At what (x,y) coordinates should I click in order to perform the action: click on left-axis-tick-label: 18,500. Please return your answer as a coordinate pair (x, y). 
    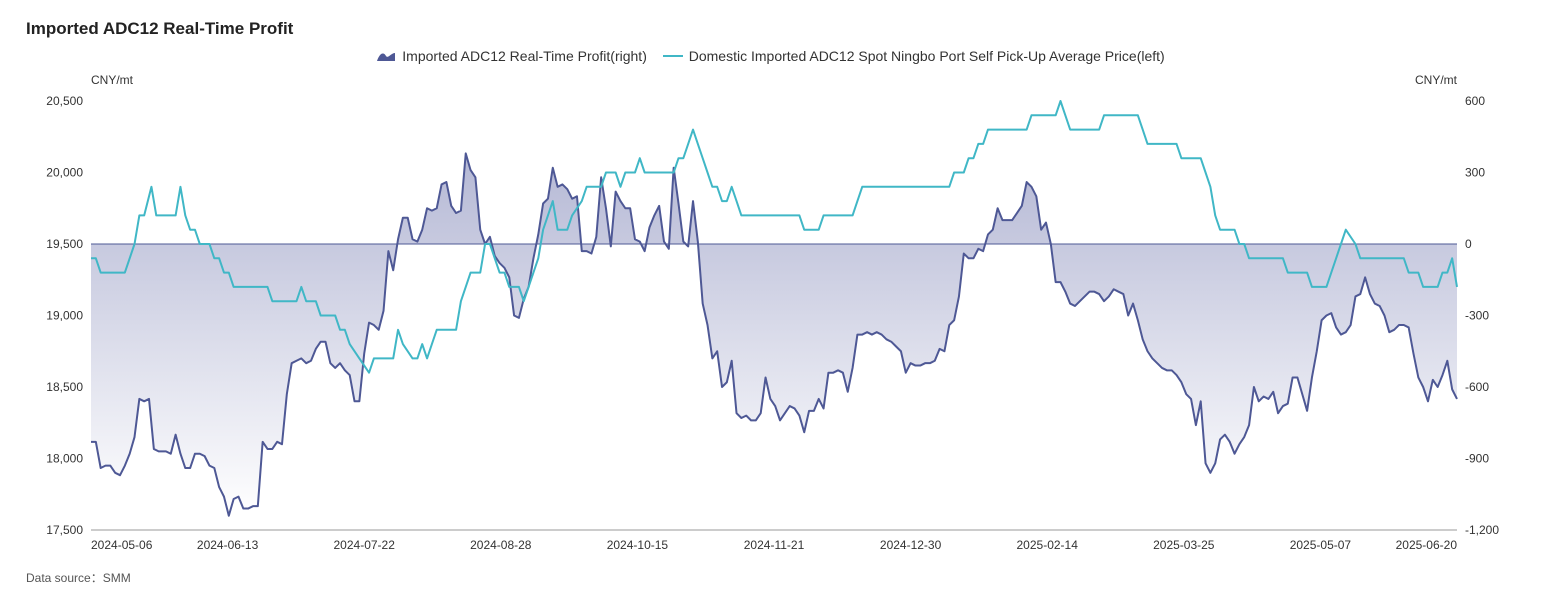
    Looking at the image, I should click on (64, 387).